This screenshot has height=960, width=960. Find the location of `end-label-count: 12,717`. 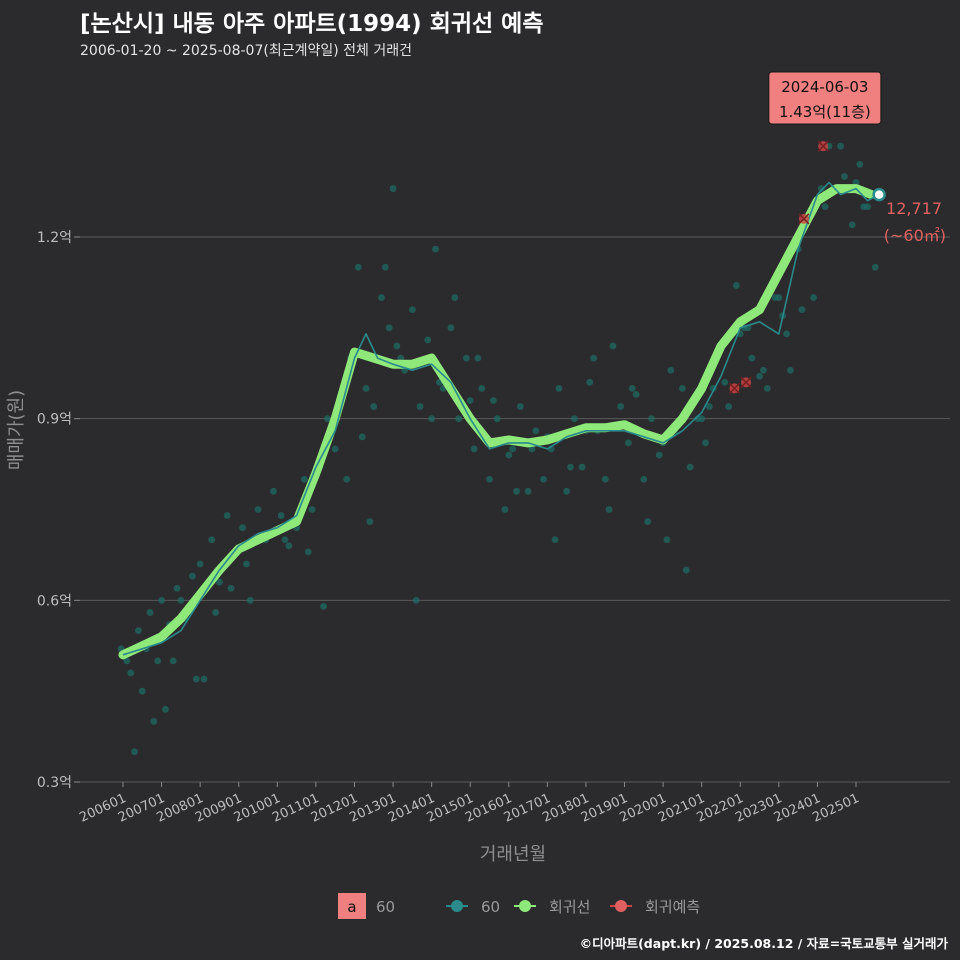

end-label-count: 12,717 is located at coordinates (914, 208).